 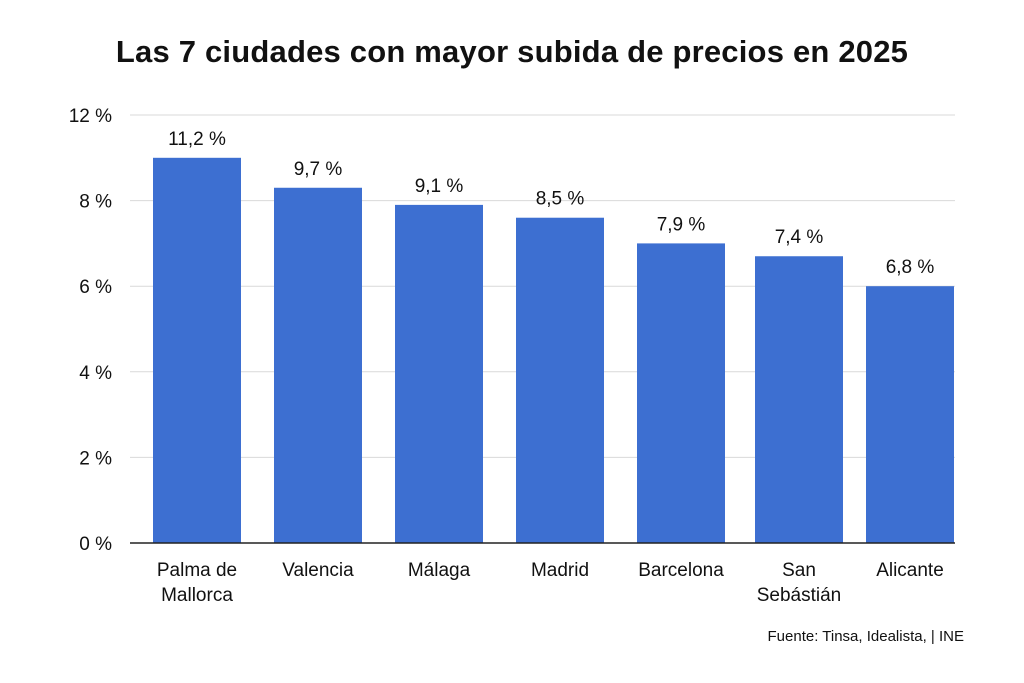 What do you see at coordinates (95, 287) in the screenshot?
I see `y-tick-label: 6 %` at bounding box center [95, 287].